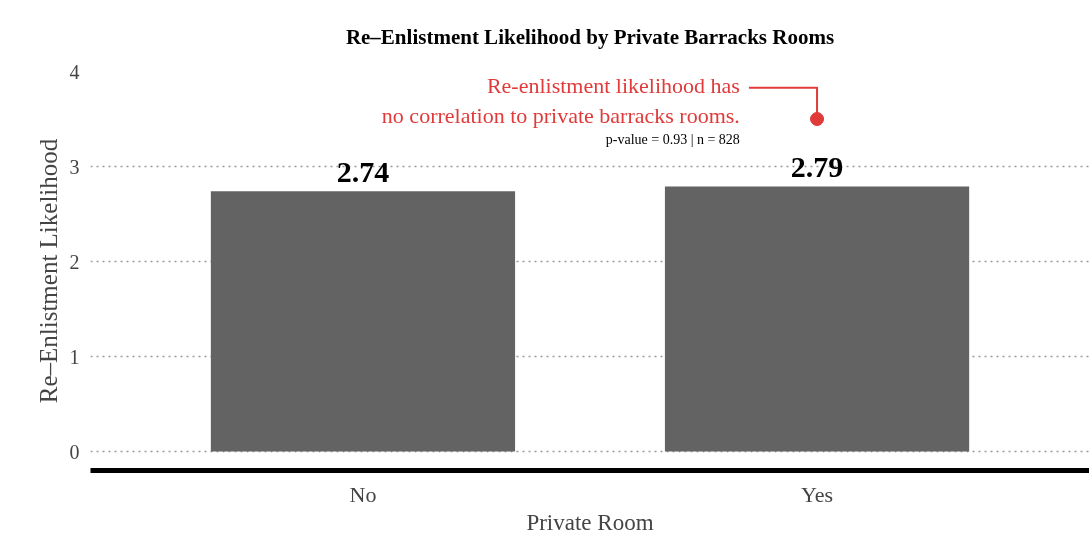 This screenshot has height=540, width=1089. I want to click on annotation: Re-enlistment likelihood has no correlation to private barracks rooms., so click(560, 101).